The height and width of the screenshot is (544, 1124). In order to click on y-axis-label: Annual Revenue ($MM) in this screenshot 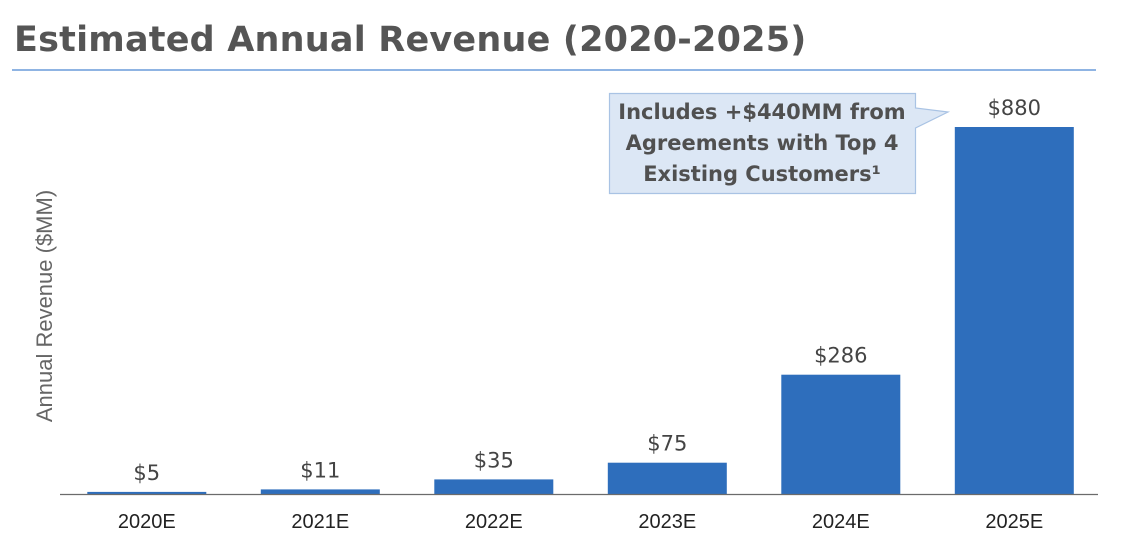, I will do `click(44, 306)`.